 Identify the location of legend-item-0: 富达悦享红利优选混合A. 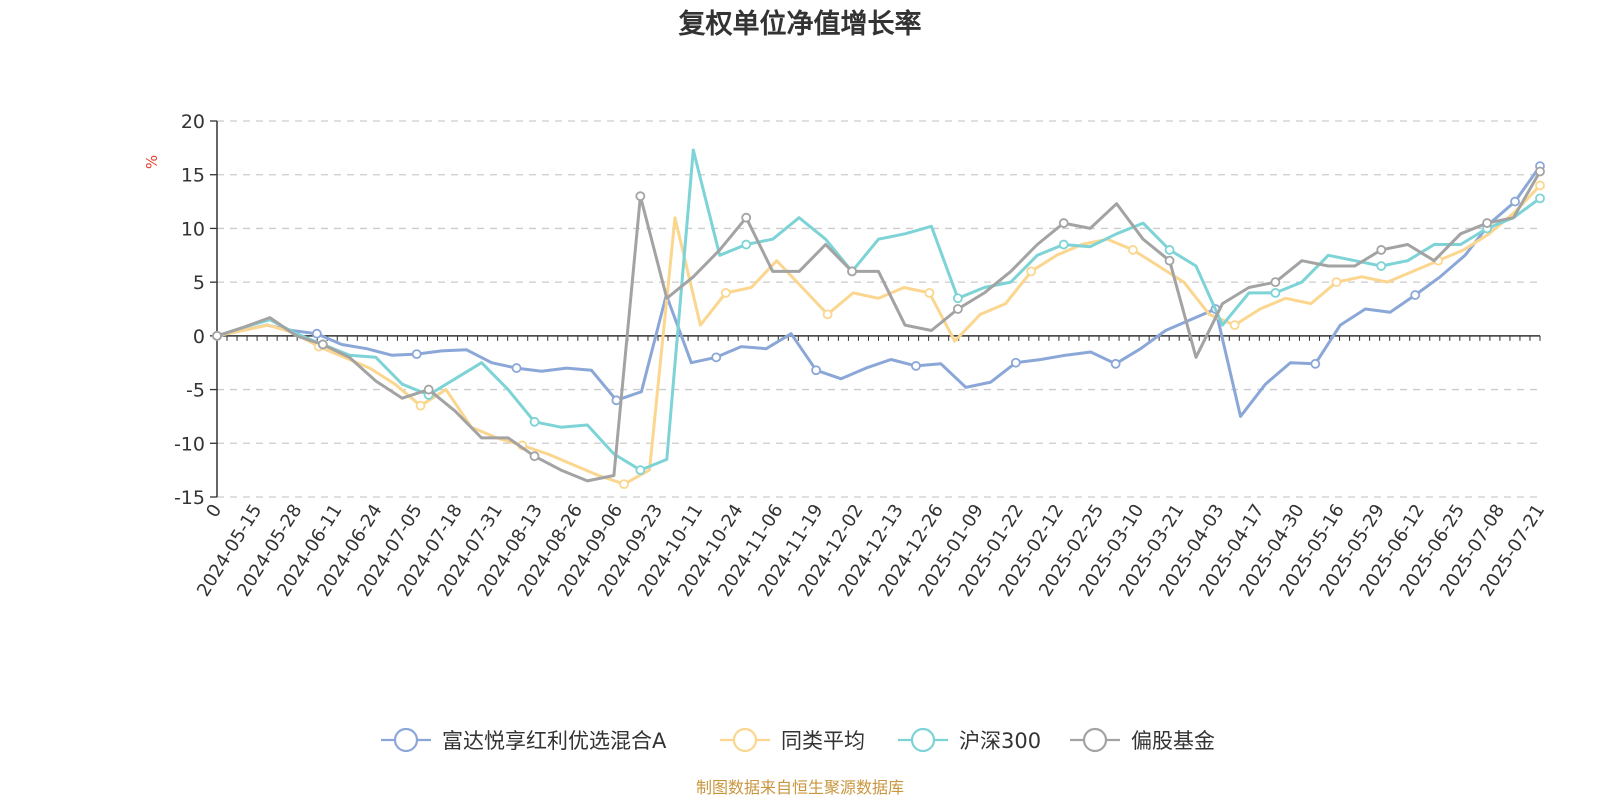
(524, 740).